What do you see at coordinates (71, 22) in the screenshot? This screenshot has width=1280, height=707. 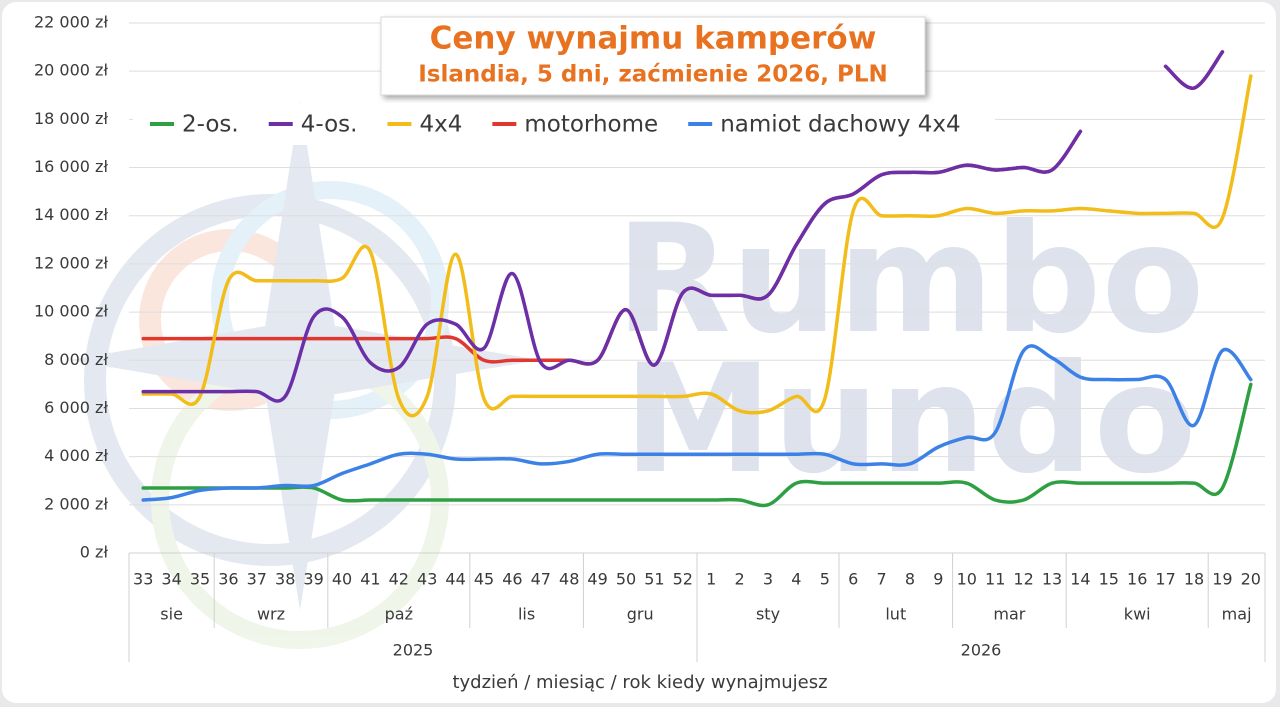 I see `y-tick-label: 22 000 zł` at bounding box center [71, 22].